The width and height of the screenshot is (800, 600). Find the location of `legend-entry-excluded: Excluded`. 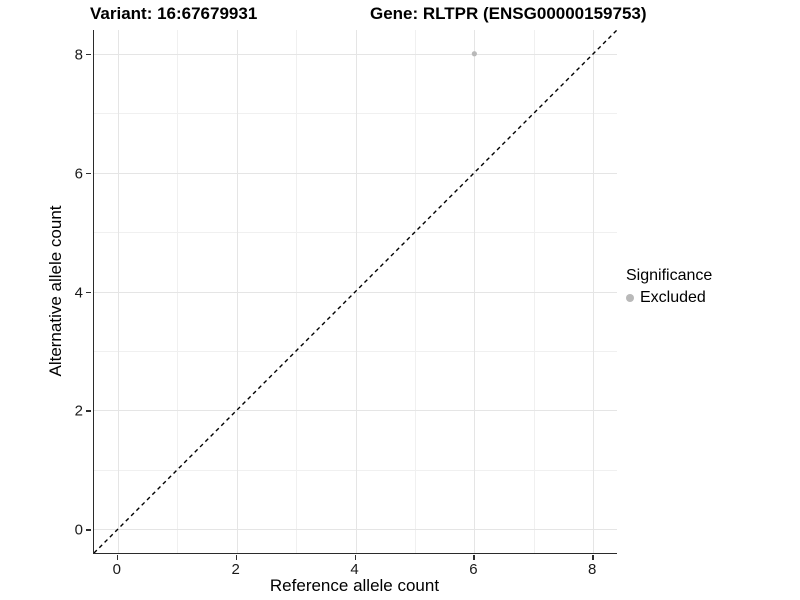

legend-entry-excluded: Excluded is located at coordinates (669, 298).